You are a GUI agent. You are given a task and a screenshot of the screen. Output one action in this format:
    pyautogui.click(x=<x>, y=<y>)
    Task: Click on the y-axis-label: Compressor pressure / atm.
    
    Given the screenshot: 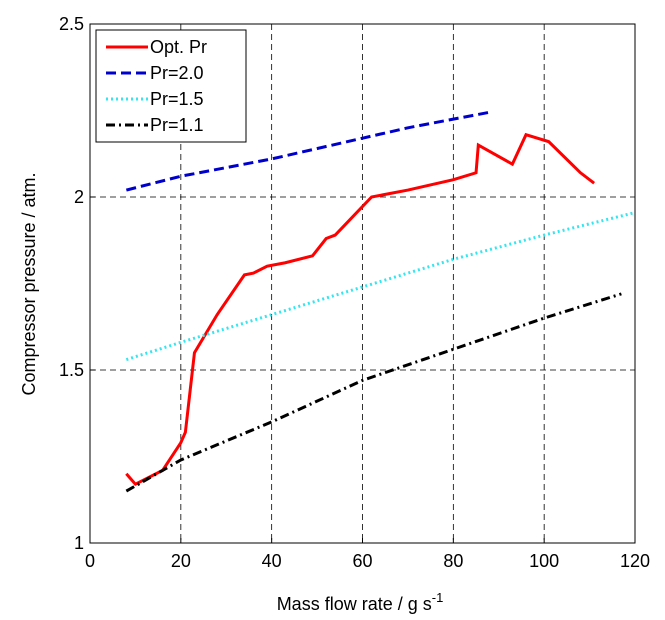 What is the action you would take?
    pyautogui.click(x=29, y=283)
    